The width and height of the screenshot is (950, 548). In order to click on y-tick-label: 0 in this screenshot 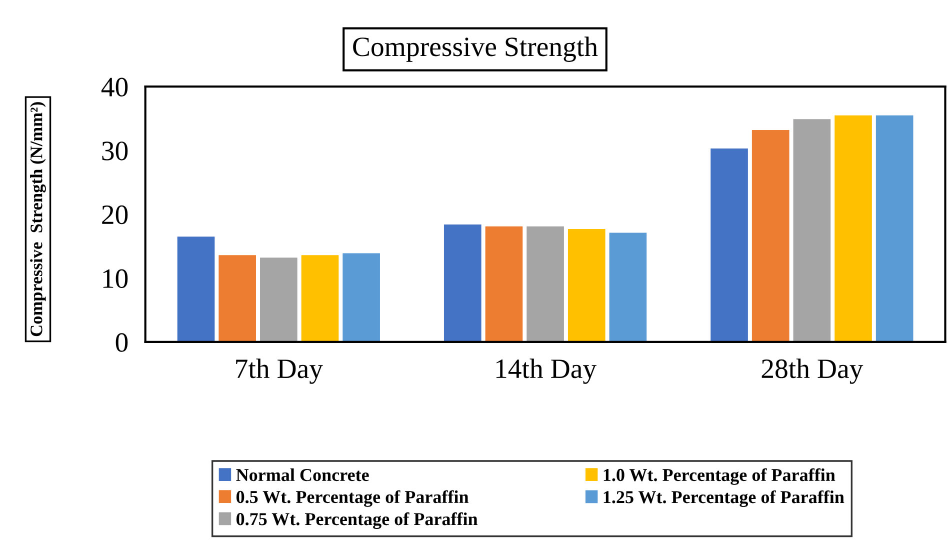, I will do `click(122, 342)`.